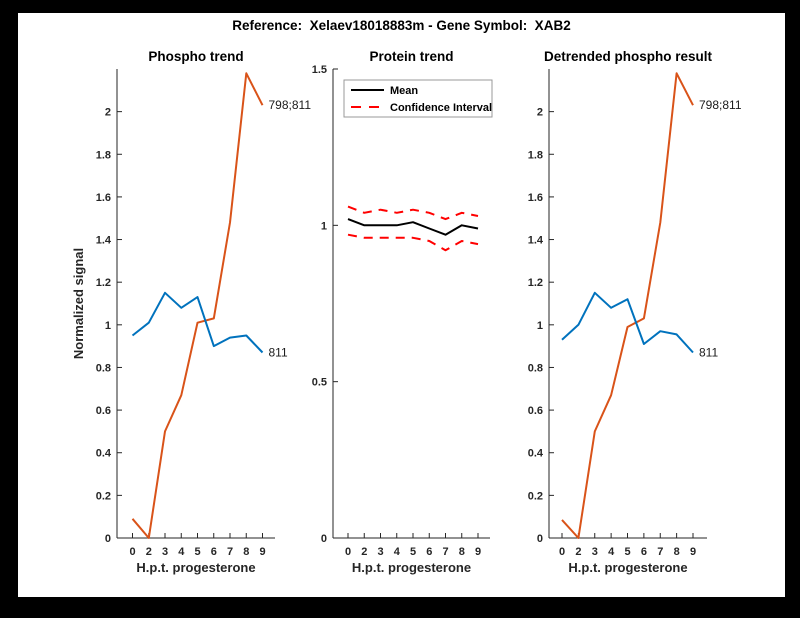  Describe the element at coordinates (441, 108) in the screenshot. I see `legend-entry-label: Confidence Interval` at that location.